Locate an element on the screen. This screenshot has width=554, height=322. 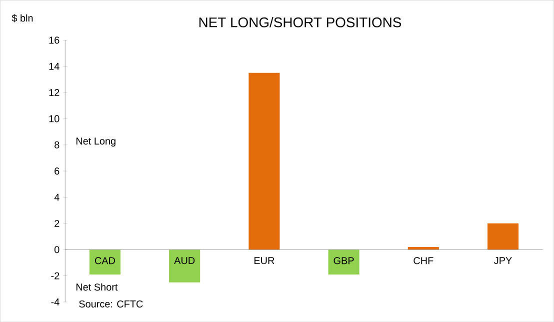
annotation: Source: CFTC is located at coordinates (111, 304).